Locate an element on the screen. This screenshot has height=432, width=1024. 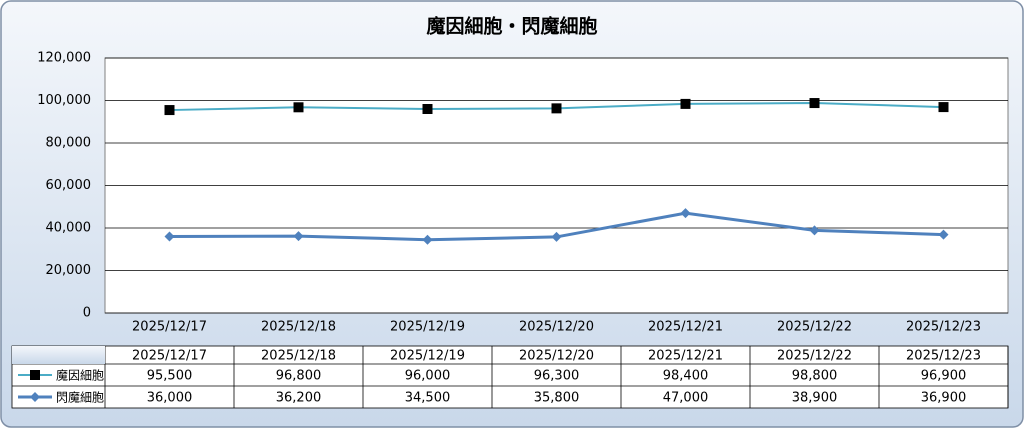
x-tick-label: 2025/12/21 is located at coordinates (685, 327).